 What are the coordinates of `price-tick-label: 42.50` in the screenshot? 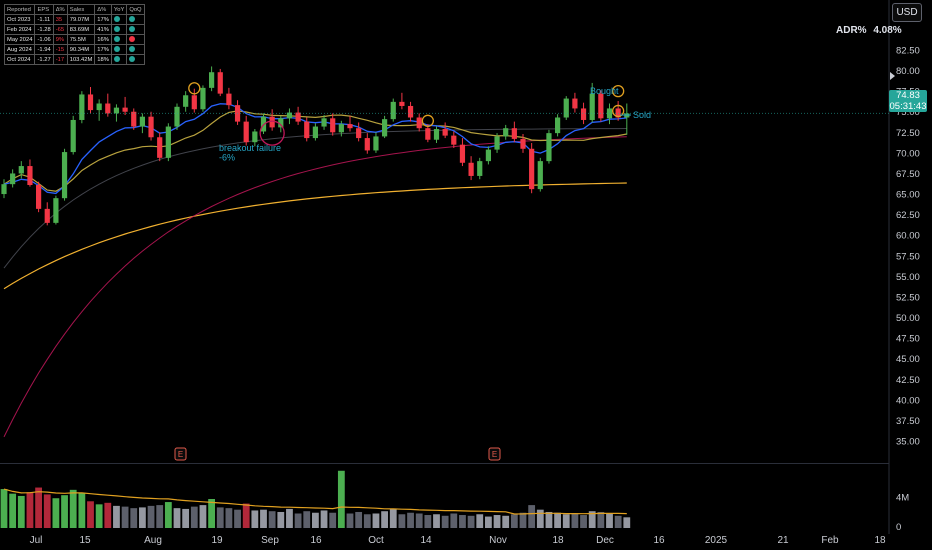 It's located at (908, 380).